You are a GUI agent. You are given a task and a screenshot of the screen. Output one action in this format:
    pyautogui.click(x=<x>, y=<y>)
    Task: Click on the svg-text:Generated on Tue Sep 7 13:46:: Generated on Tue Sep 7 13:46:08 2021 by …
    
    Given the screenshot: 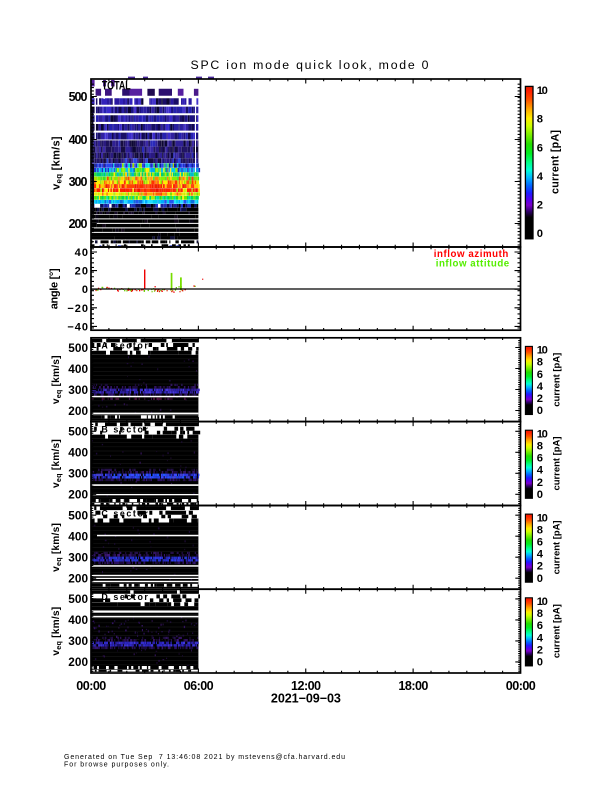 What is the action you would take?
    pyautogui.click(x=204, y=757)
    